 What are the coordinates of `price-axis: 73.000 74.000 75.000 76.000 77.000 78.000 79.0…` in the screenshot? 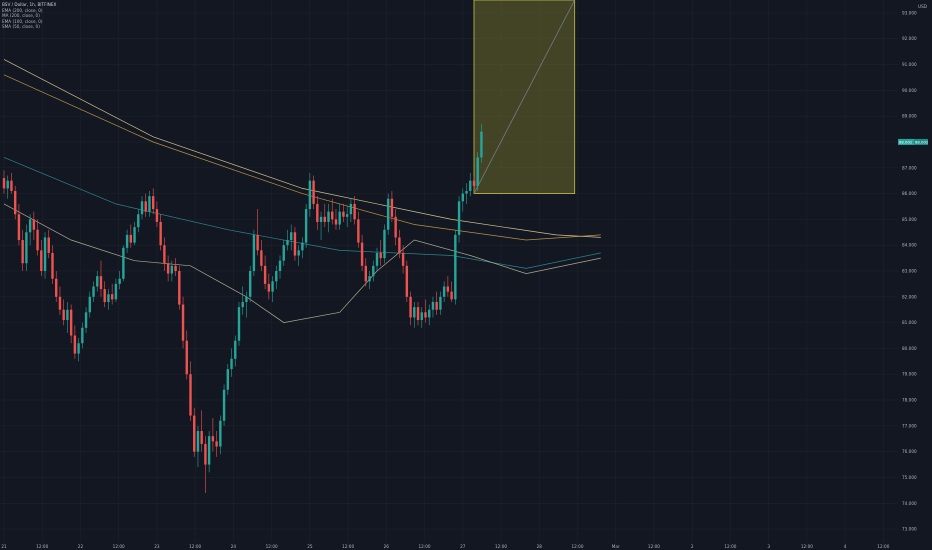 It's located at (914, 268).